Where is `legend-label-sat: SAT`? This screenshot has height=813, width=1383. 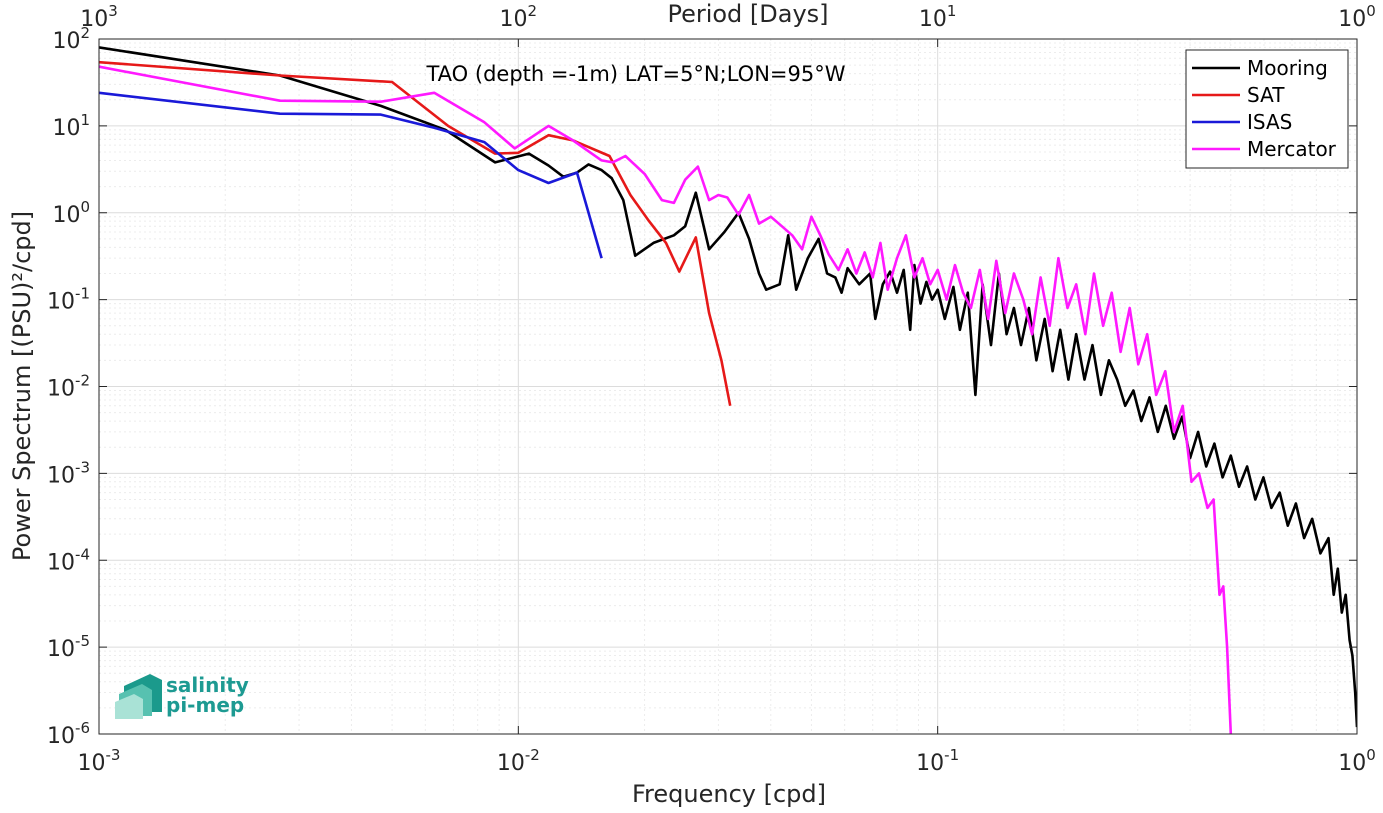 legend-label-sat: SAT is located at coordinates (1266, 95).